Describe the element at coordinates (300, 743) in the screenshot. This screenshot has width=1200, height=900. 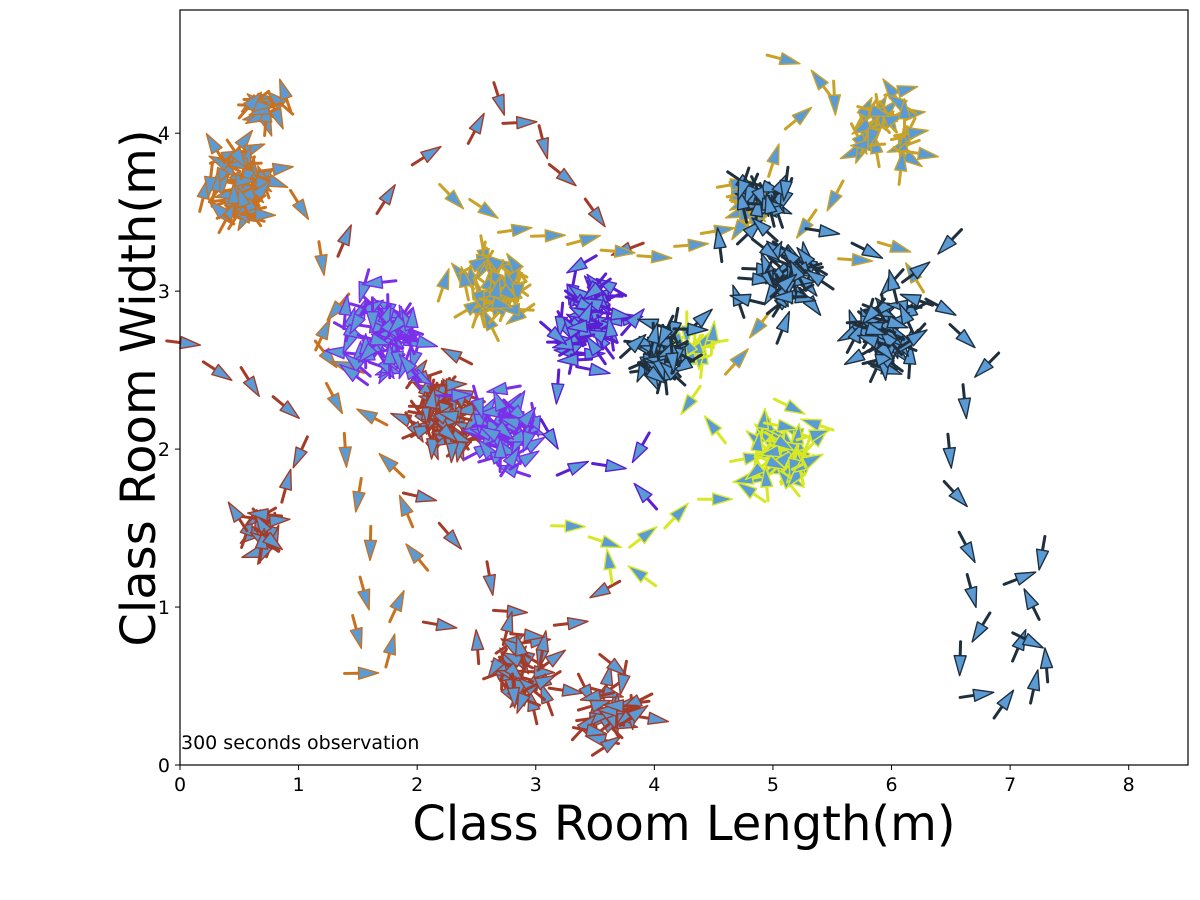
I see `observation-annotation: 300 seconds observation` at that location.